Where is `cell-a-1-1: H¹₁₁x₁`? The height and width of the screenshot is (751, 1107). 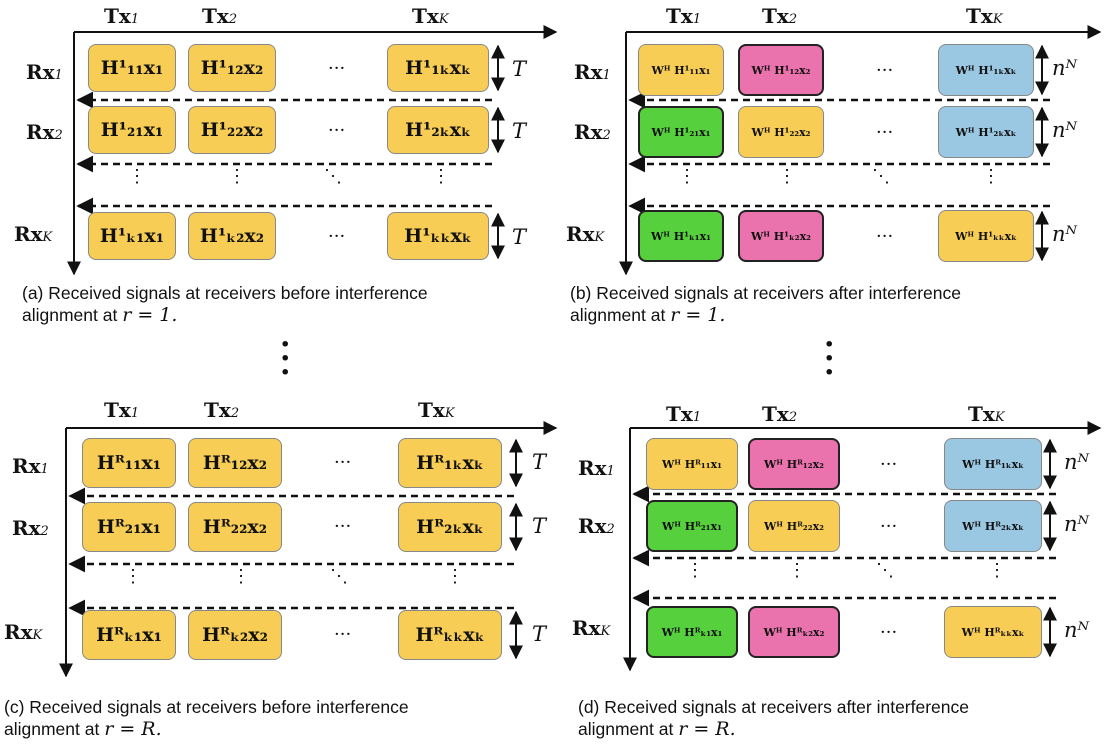
cell-a-1-1: H¹₁₁x₁ is located at coordinates (132, 68).